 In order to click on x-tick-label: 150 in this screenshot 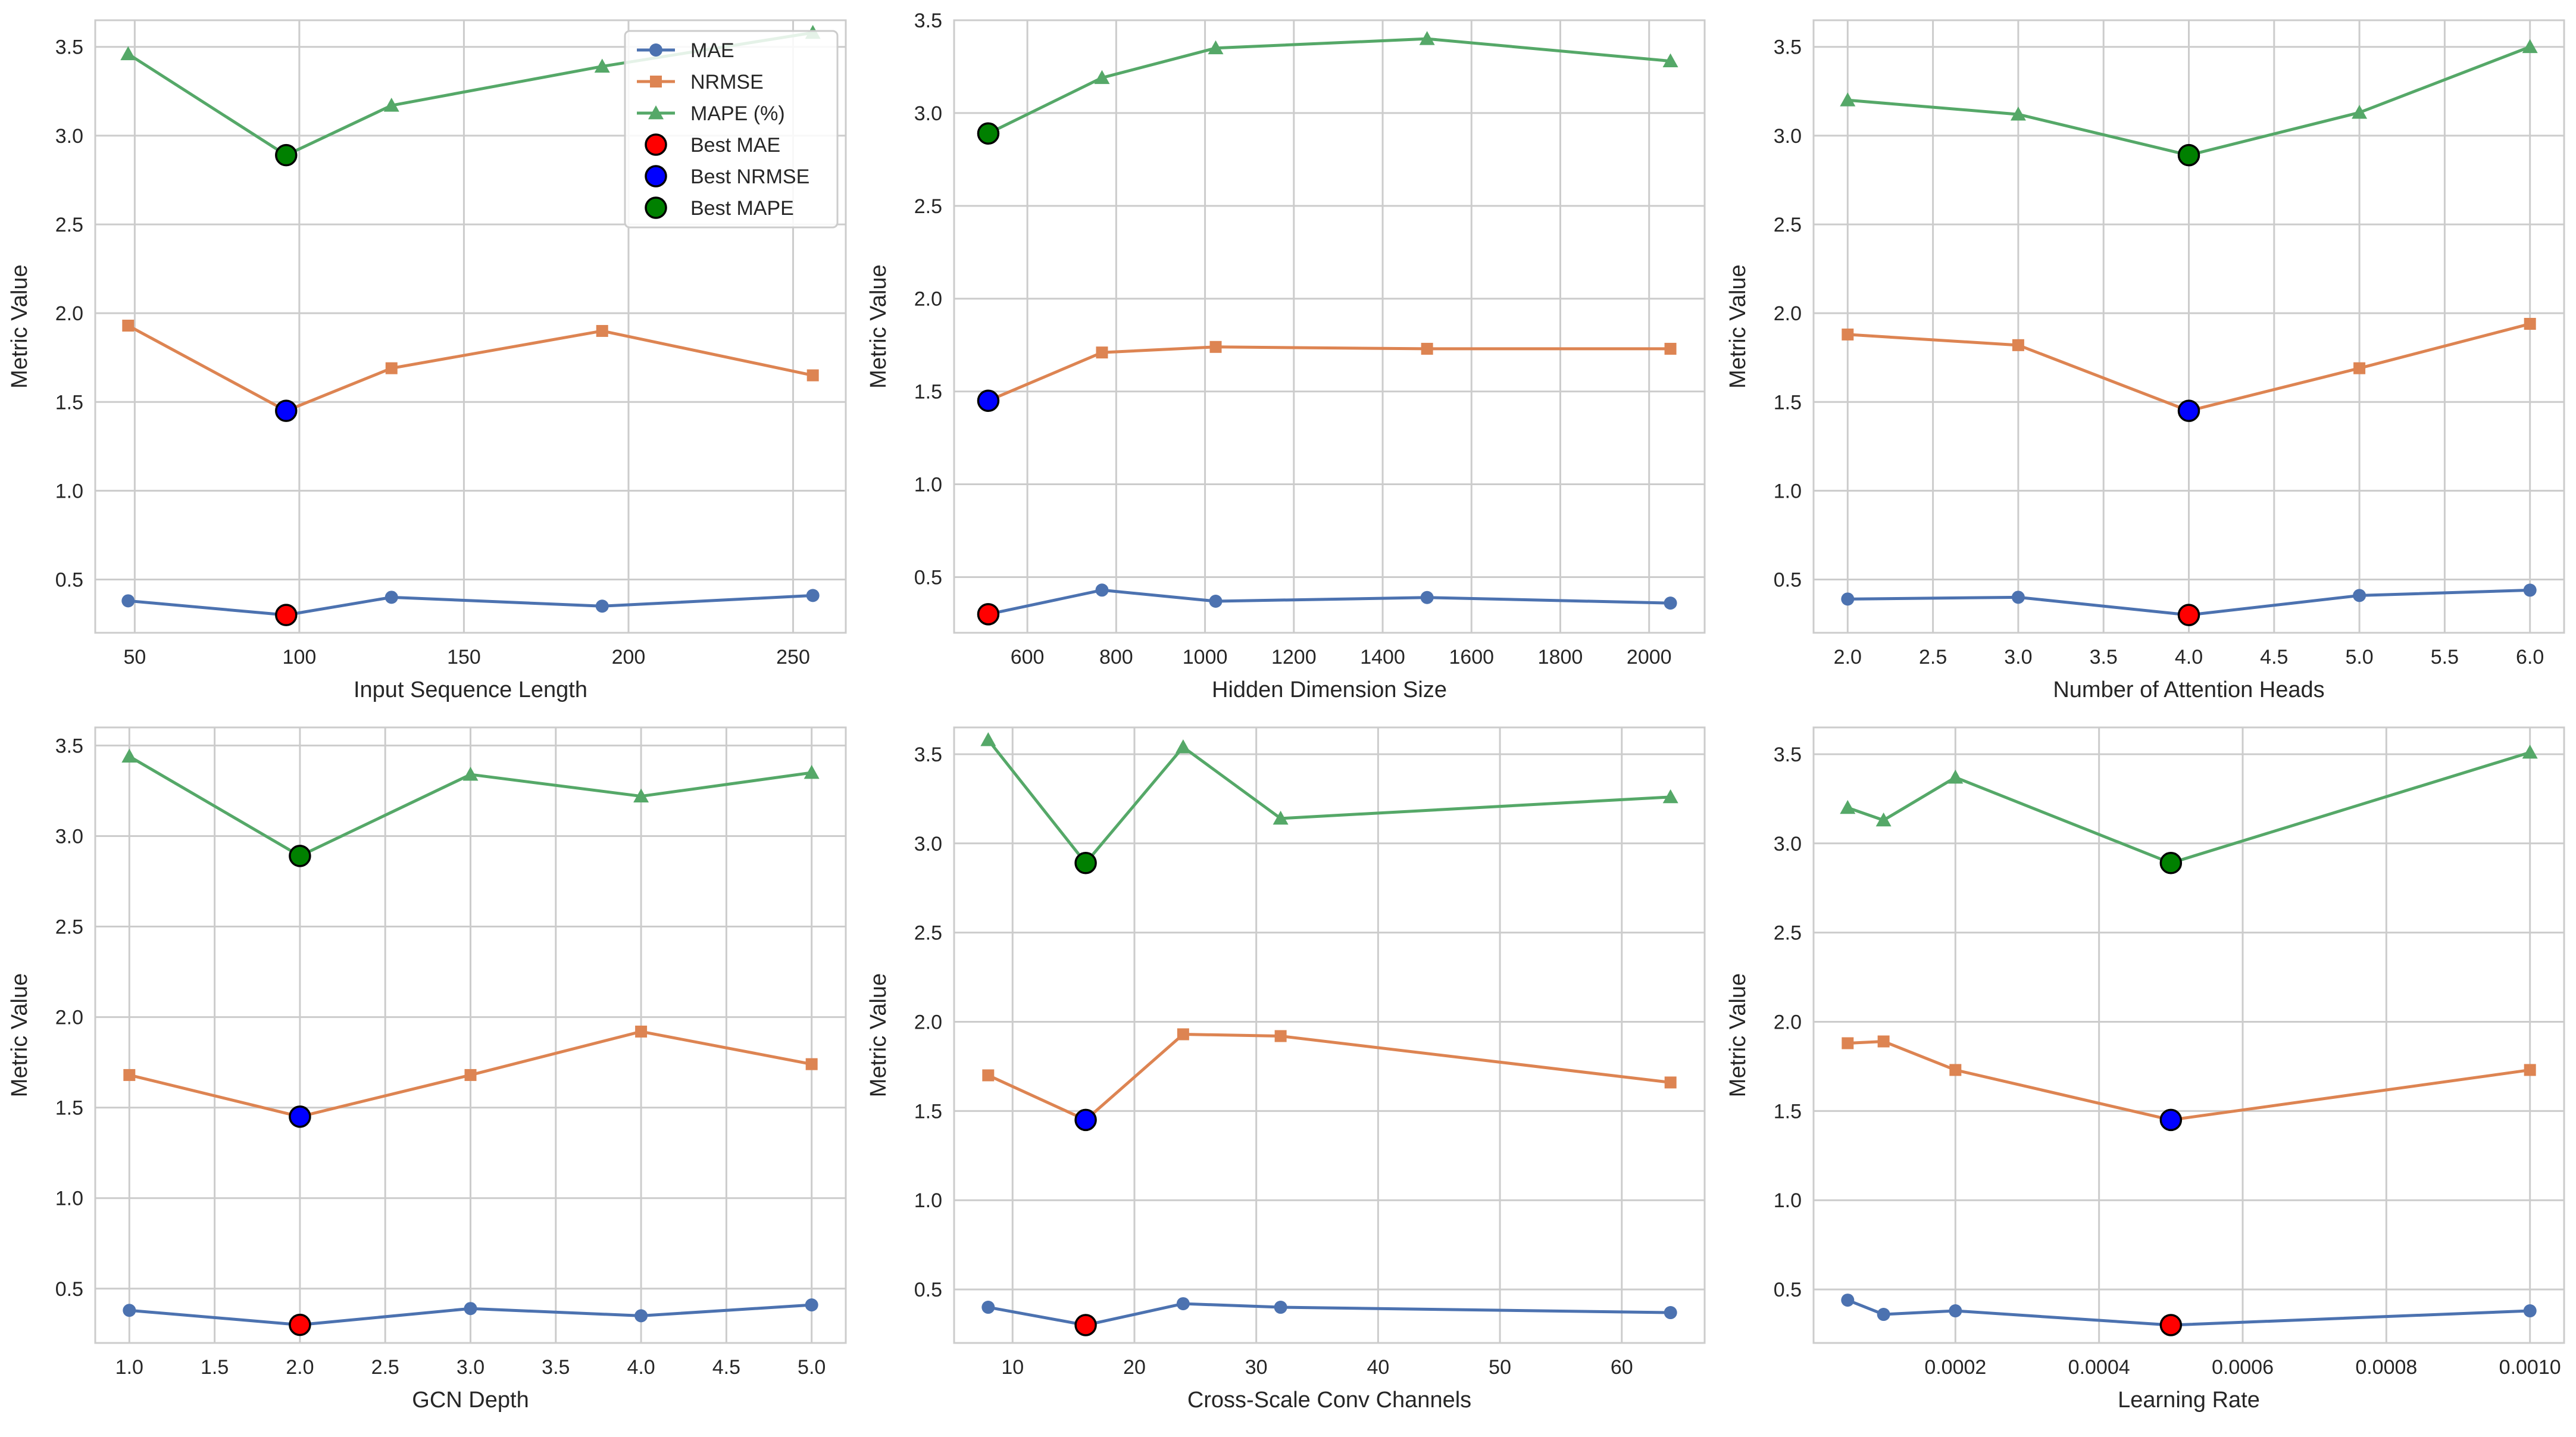, I will do `click(464, 657)`.